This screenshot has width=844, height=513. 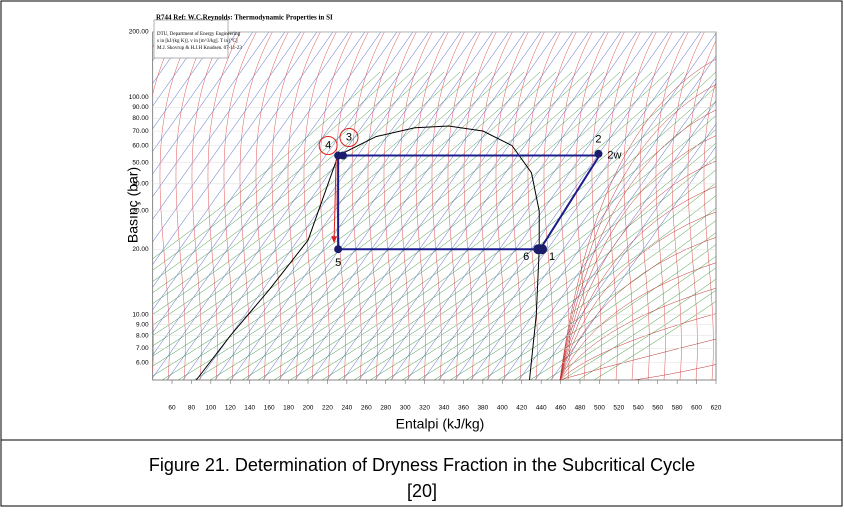 I want to click on state-label: 4, so click(x=328, y=145).